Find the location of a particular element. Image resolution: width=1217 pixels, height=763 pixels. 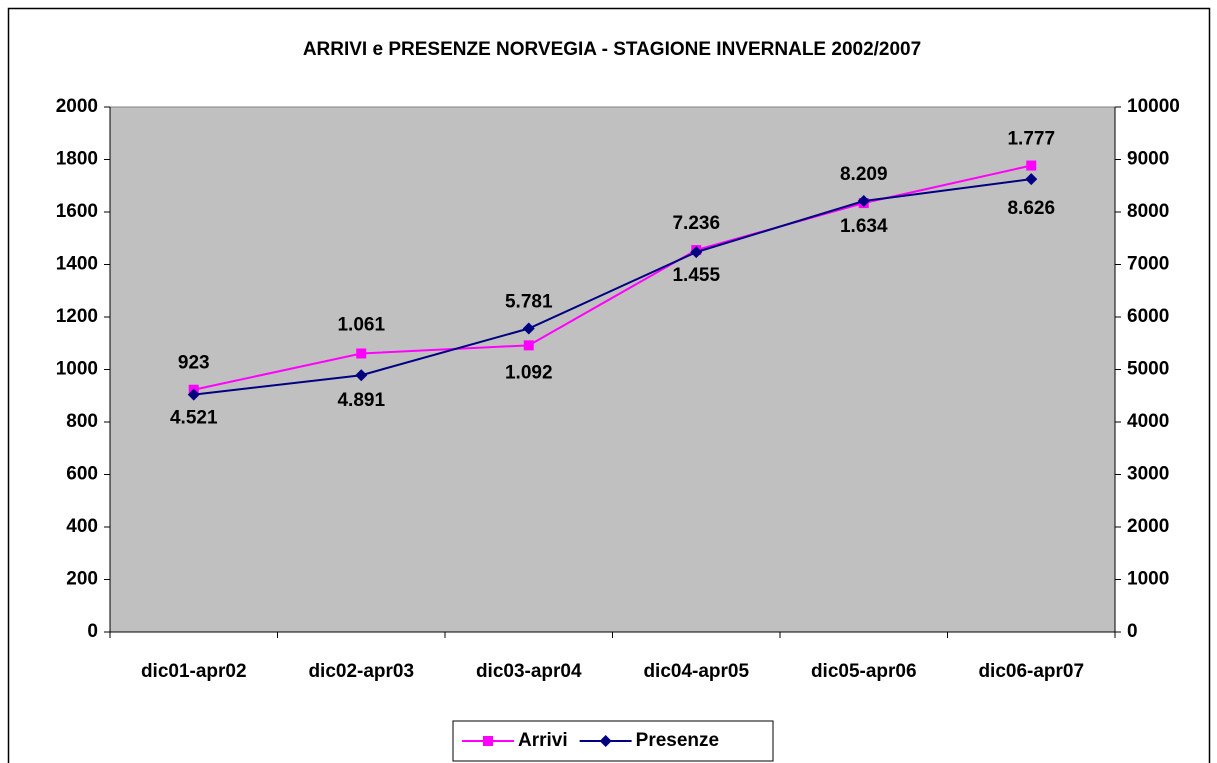

x-tick-label: dic03-apr04 is located at coordinates (529, 671).